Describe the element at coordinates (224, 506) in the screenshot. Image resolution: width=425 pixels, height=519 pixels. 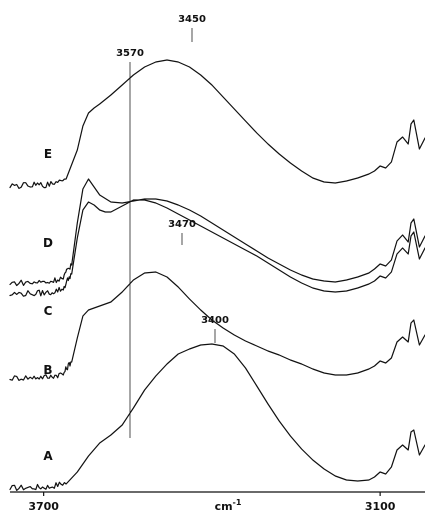
I see `x-axis-label-unit: cm` at that location.